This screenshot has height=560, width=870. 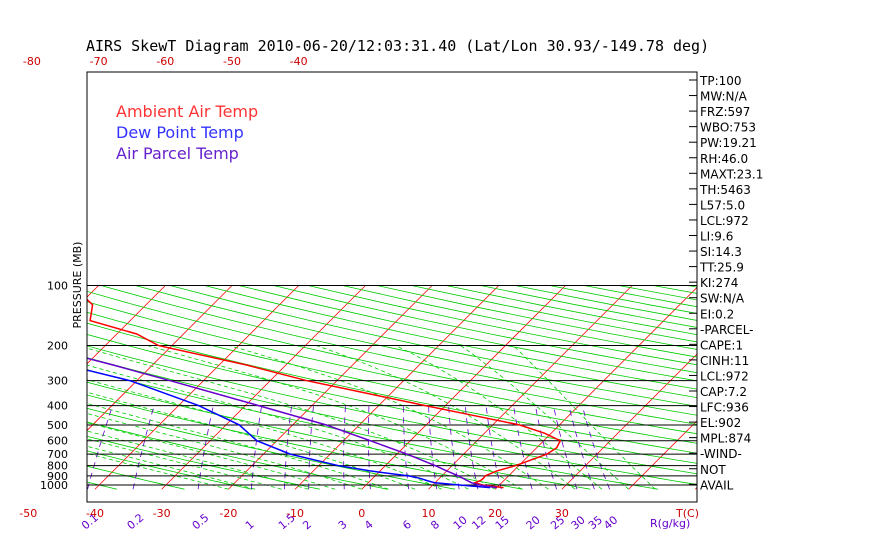 What do you see at coordinates (725, 112) in the screenshot?
I see `index-label: FRZ:597` at bounding box center [725, 112].